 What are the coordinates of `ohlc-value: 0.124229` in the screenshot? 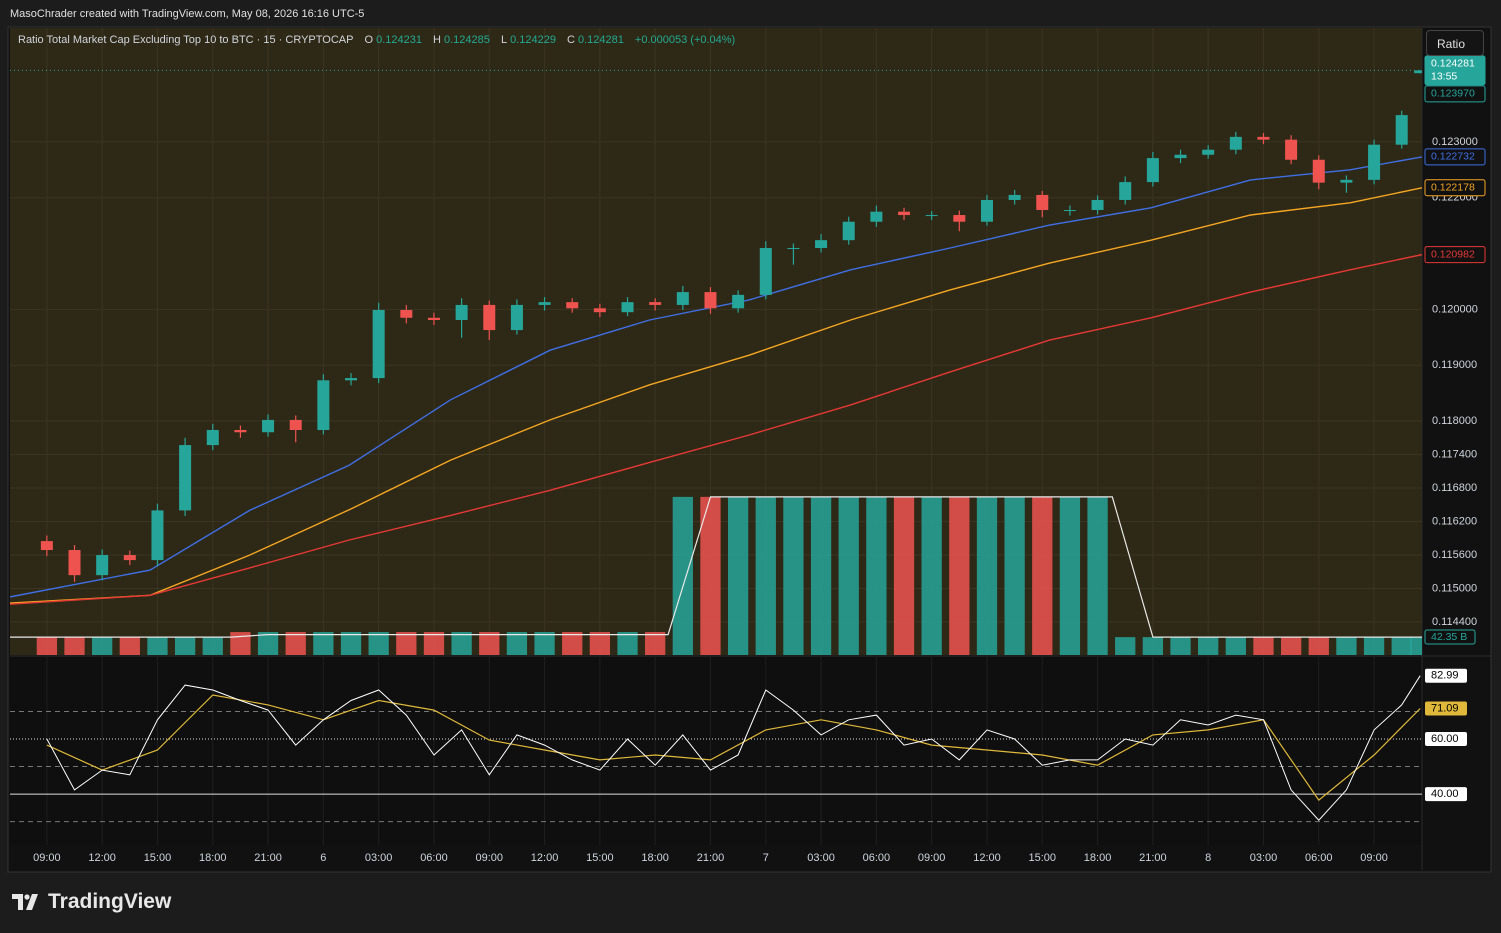 It's located at (533, 40).